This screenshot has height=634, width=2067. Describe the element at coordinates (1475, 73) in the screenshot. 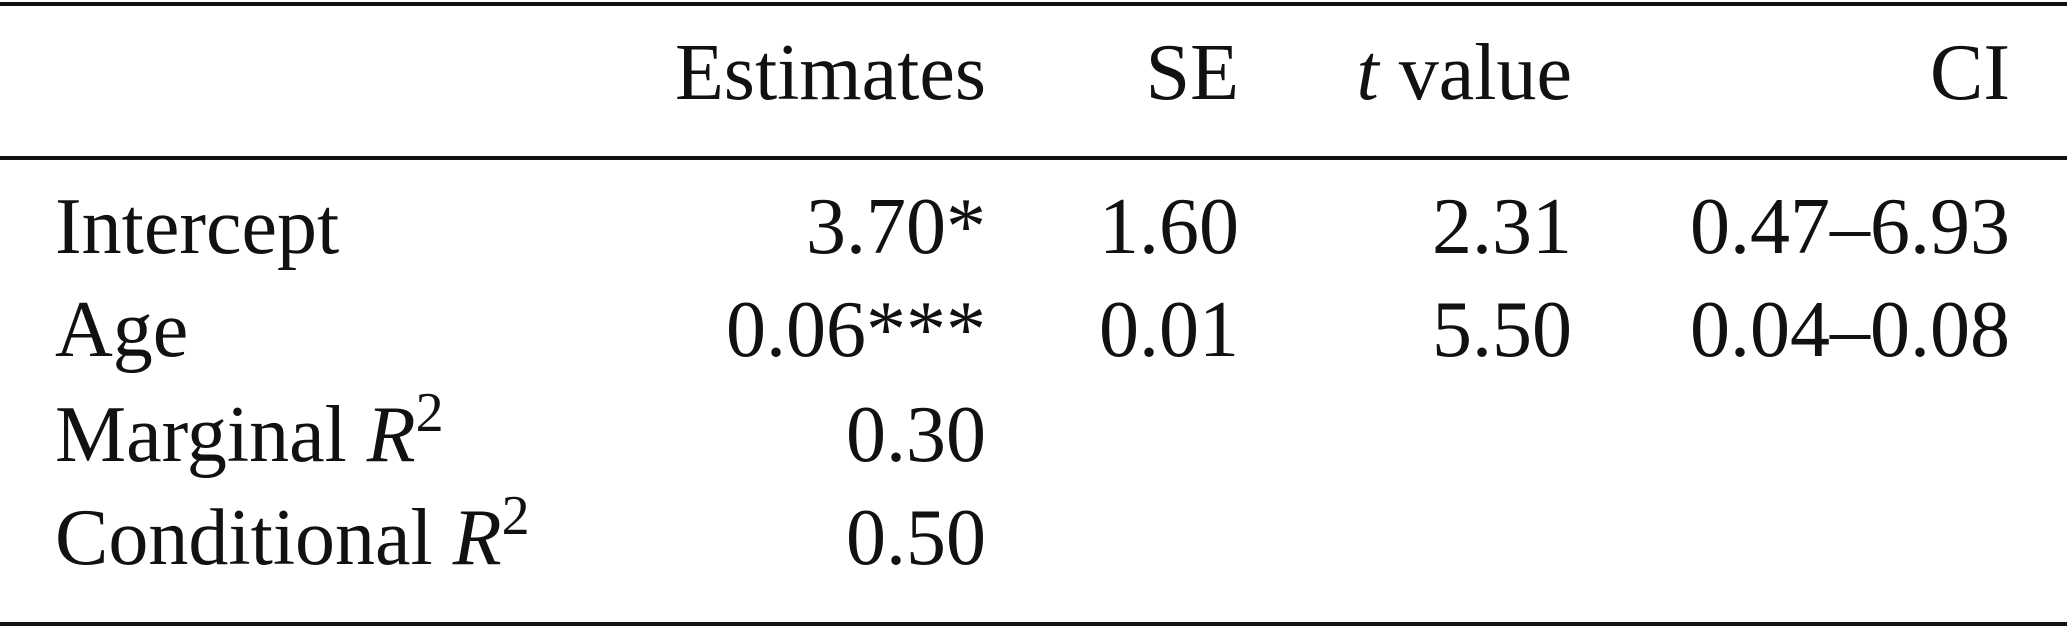

I see `column-header-text: value` at that location.